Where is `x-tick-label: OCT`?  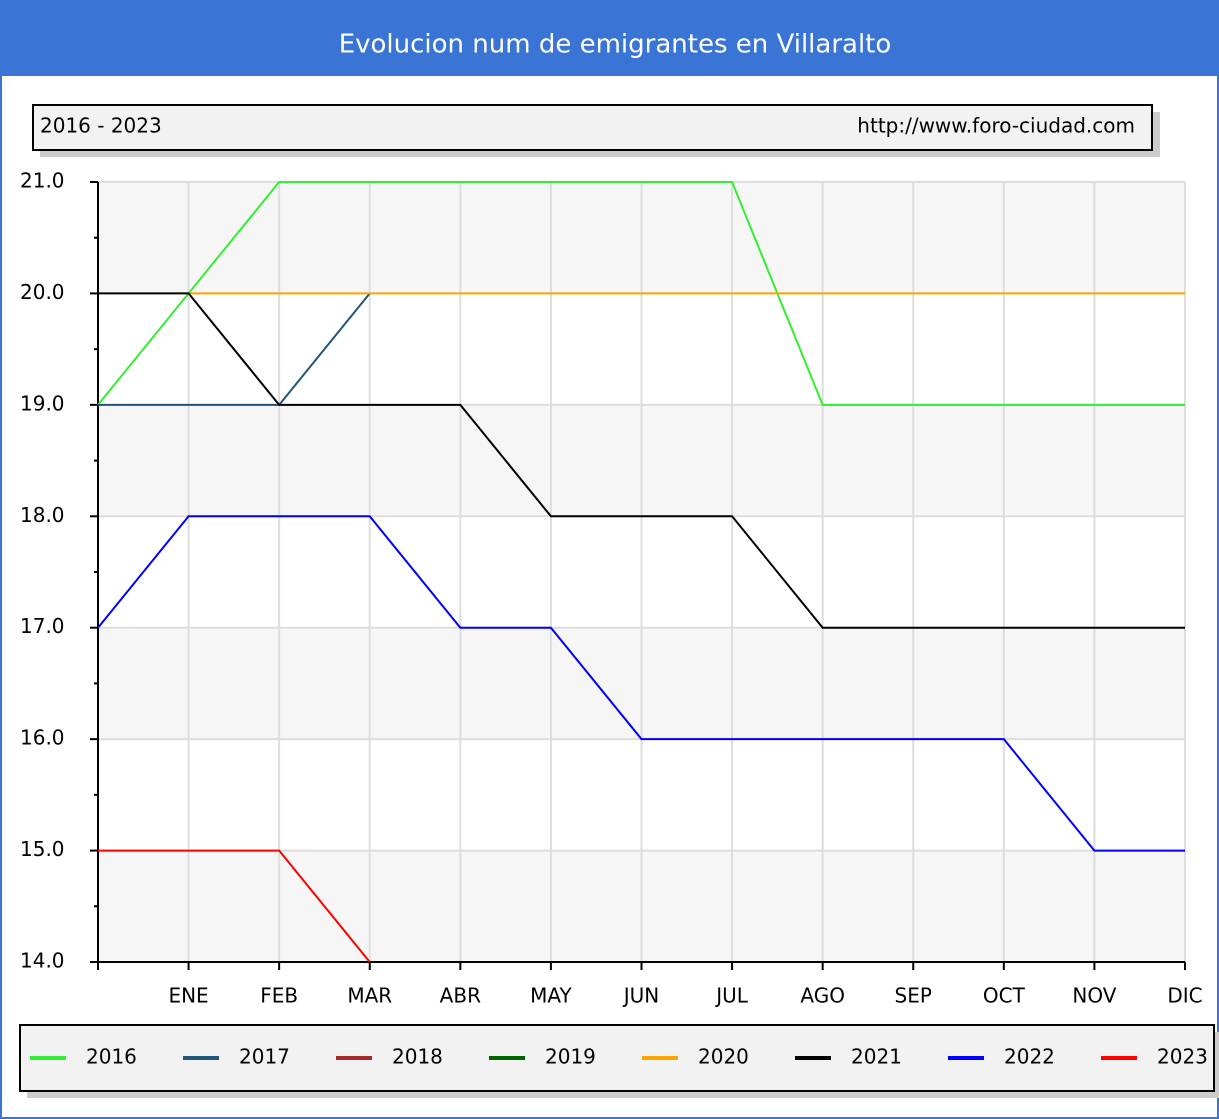
x-tick-label: OCT is located at coordinates (1004, 996).